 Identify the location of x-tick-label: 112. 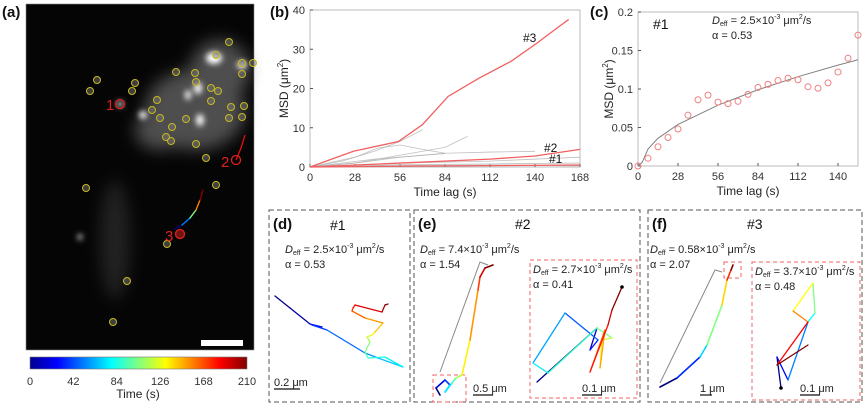
(490, 178).